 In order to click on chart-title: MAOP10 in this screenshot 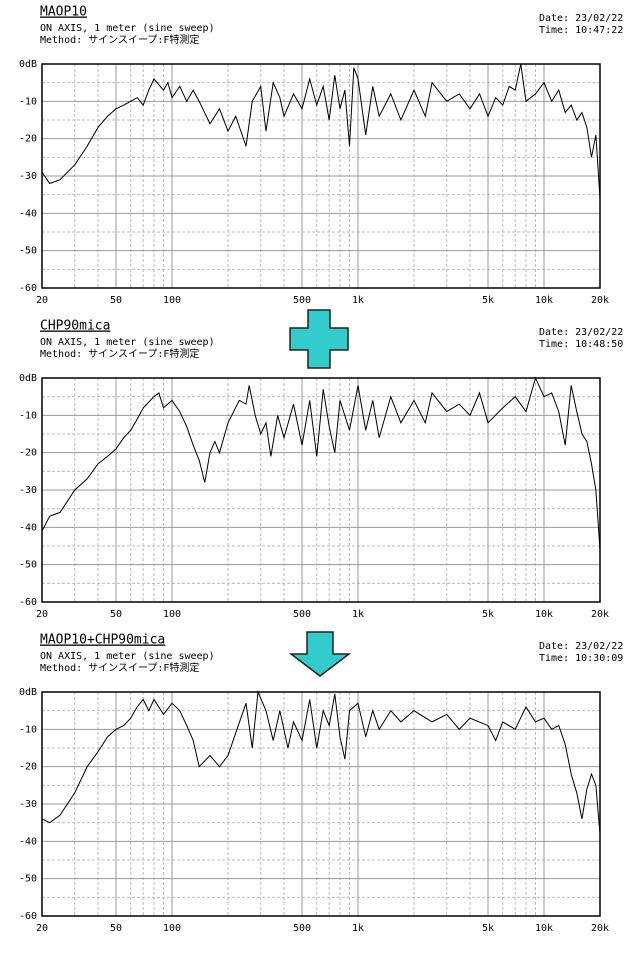, I will do `click(63, 12)`.